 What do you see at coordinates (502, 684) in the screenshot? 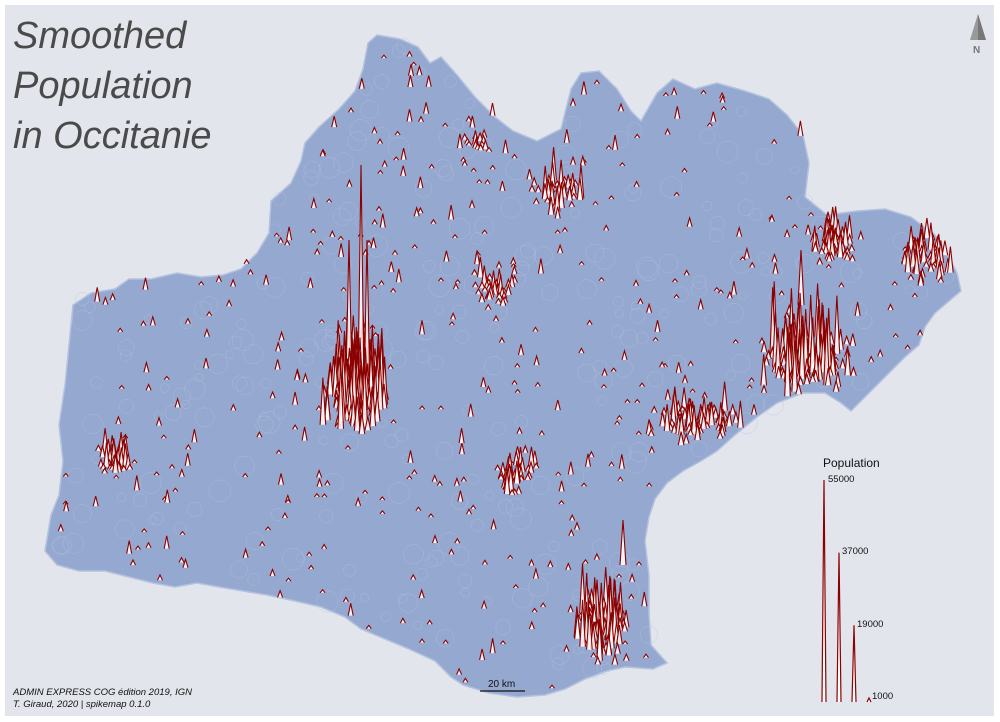
I see `scale-bar-label: 20 km` at bounding box center [502, 684].